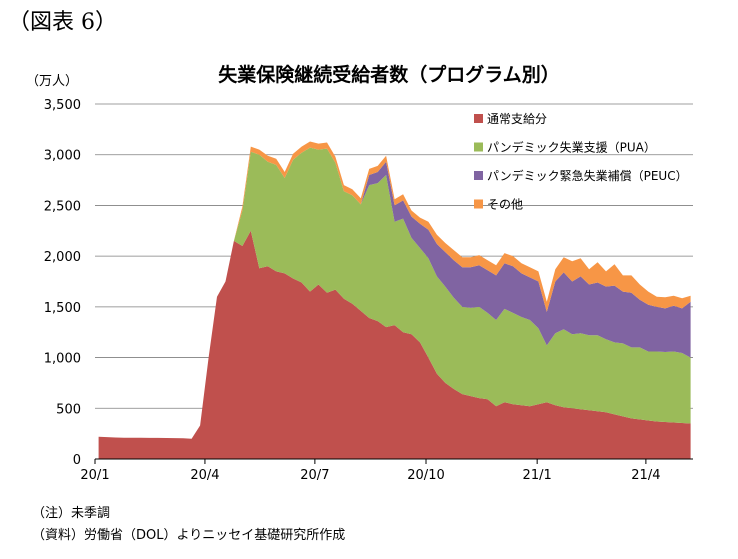 The width and height of the screenshot is (738, 559). What do you see at coordinates (389, 75) in the screenshot?
I see `chart-title: 失業保険継続受給者数（プログラム別）` at bounding box center [389, 75].